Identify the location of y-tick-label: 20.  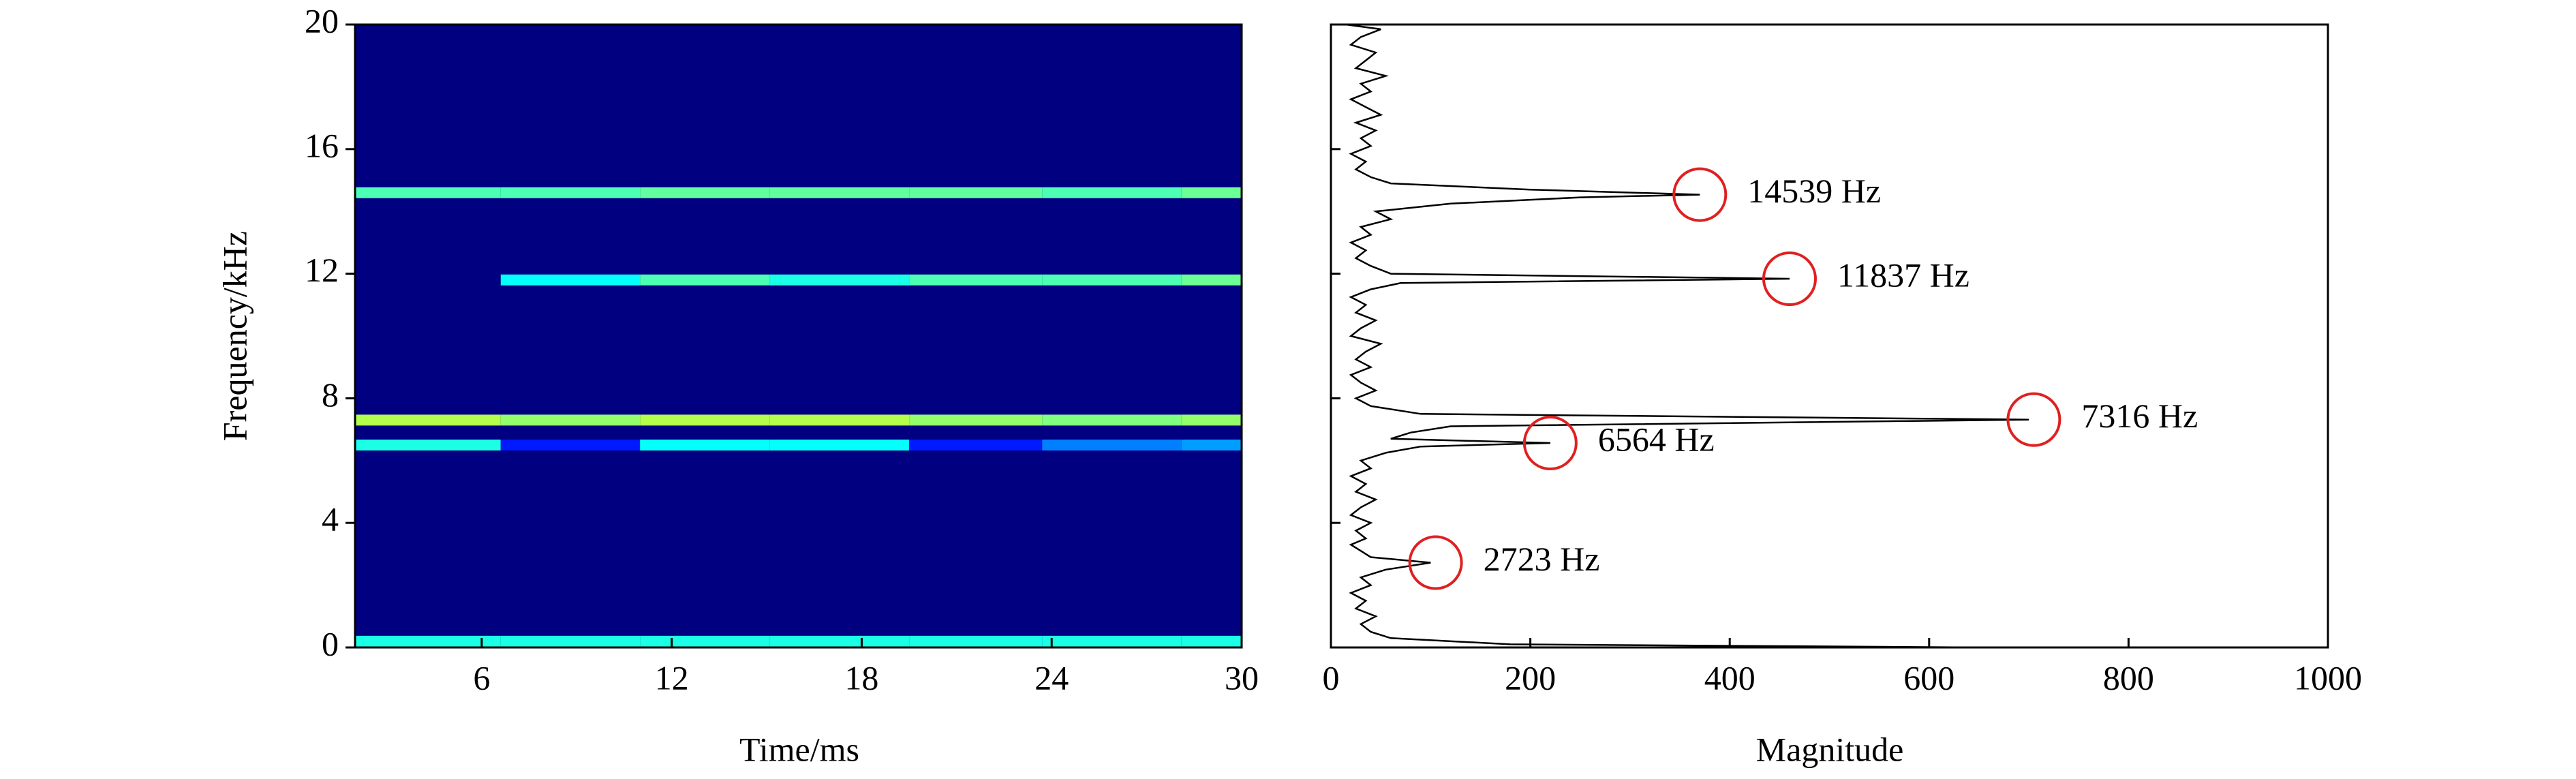
(322, 21).